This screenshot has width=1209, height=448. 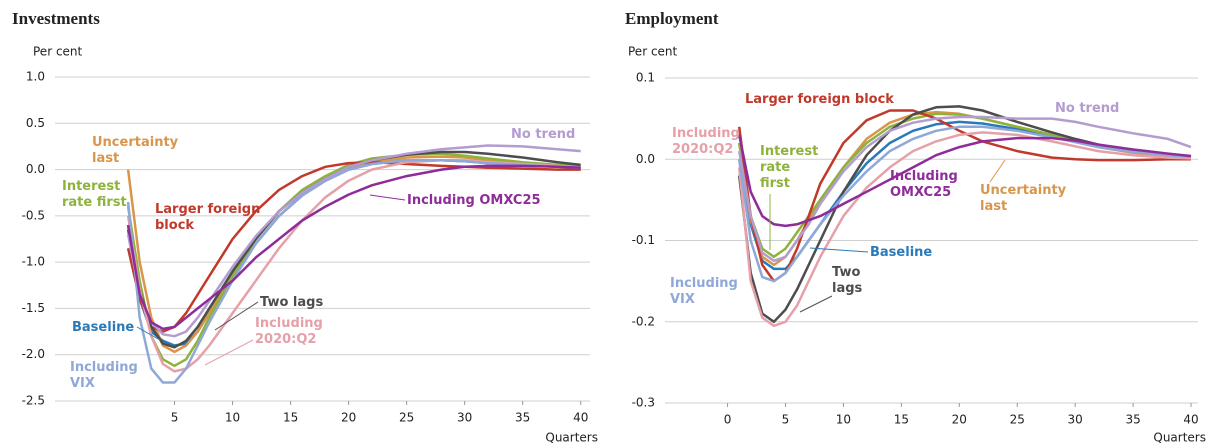 I want to click on x-tick-label: 5, so click(x=175, y=418).